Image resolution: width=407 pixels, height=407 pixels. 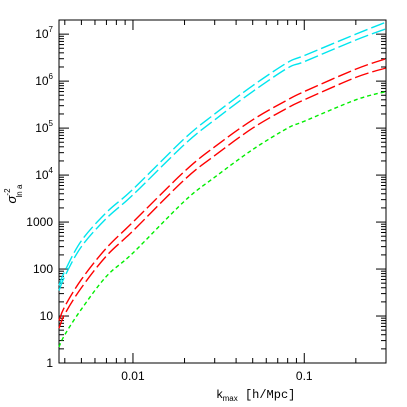 I want to click on x-axis-label: kmax [h/Mpc], so click(x=256, y=395).